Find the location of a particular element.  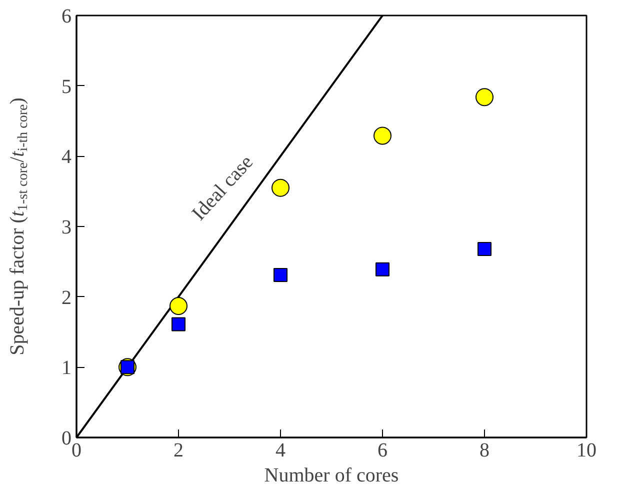

y-tick-label: 5 is located at coordinates (67, 87).